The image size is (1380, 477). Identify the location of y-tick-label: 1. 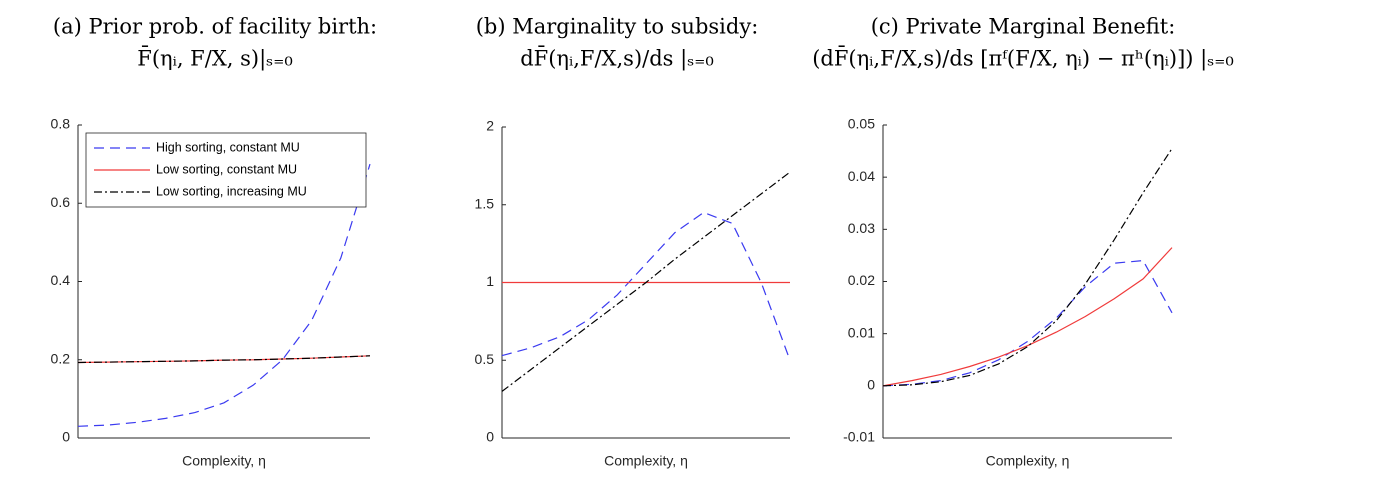
(490, 281).